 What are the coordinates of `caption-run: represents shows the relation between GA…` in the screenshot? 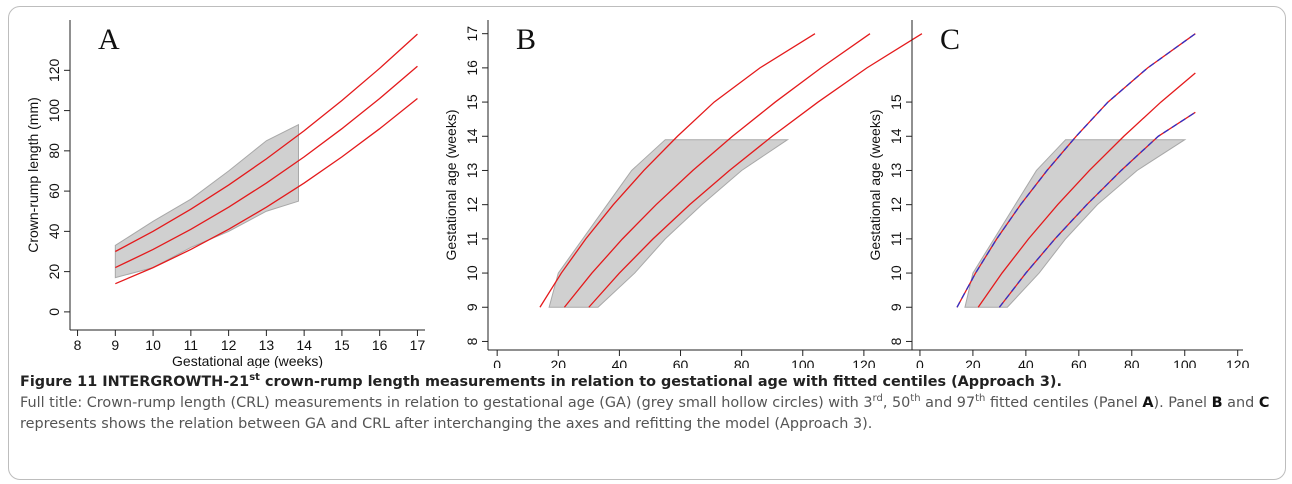 It's located at (446, 424).